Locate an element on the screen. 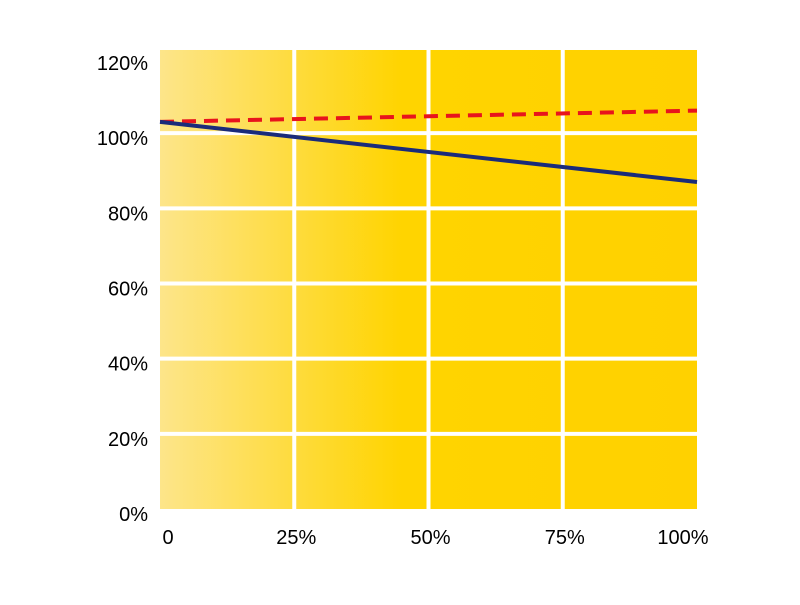  y-tick-label: 60% is located at coordinates (128, 290).